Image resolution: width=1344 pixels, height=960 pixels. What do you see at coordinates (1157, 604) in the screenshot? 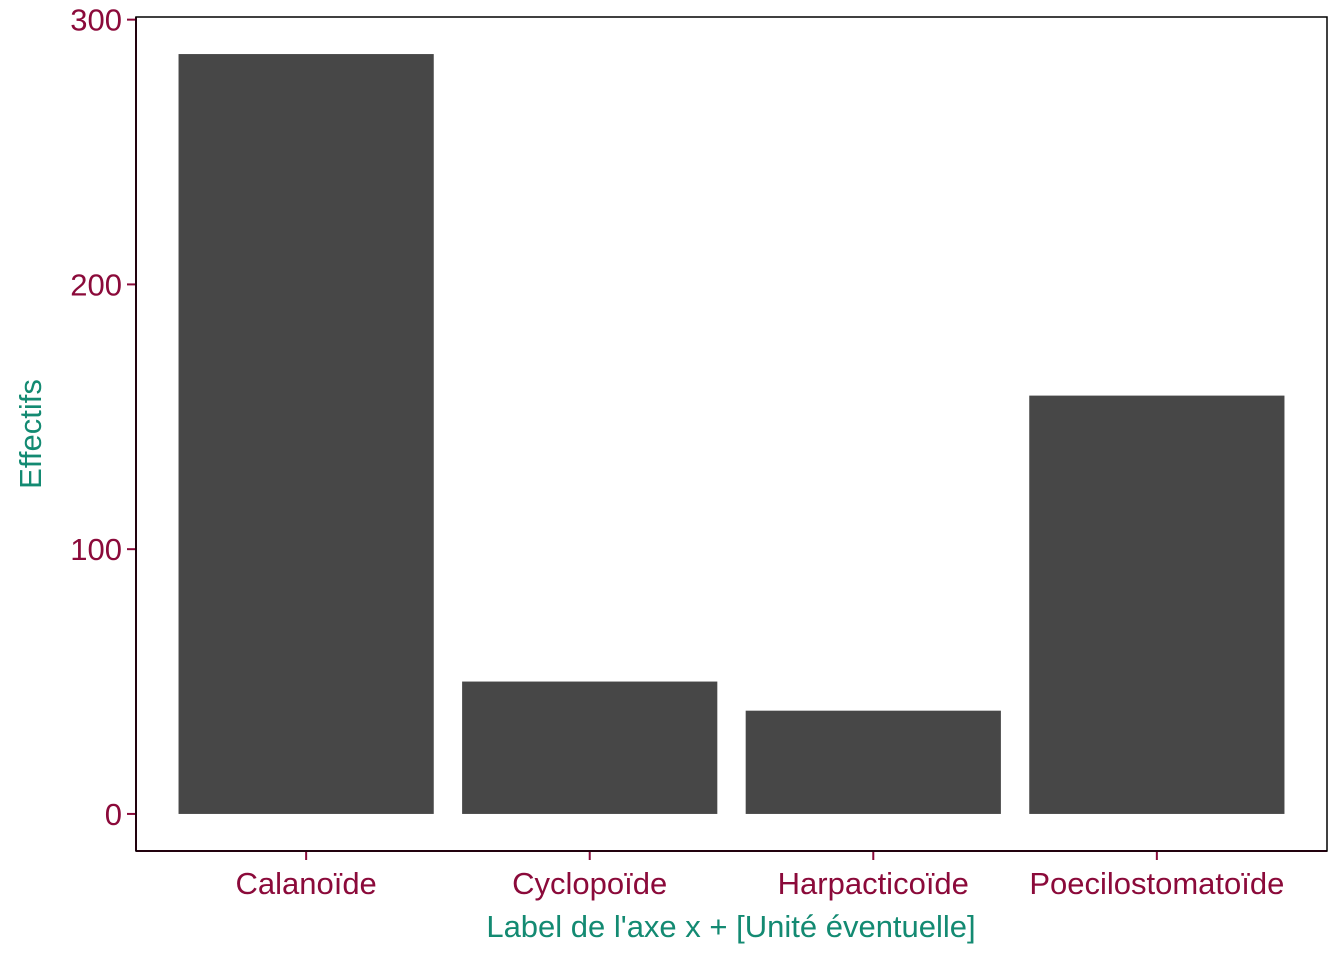
I see `bar-poecilostomatoïde` at bounding box center [1157, 604].